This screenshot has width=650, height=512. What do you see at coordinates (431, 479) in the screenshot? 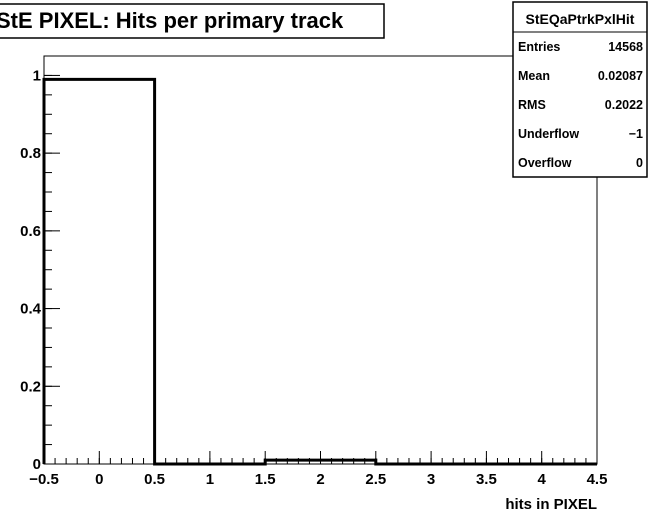
I see `x-tick-label: 3` at bounding box center [431, 479].